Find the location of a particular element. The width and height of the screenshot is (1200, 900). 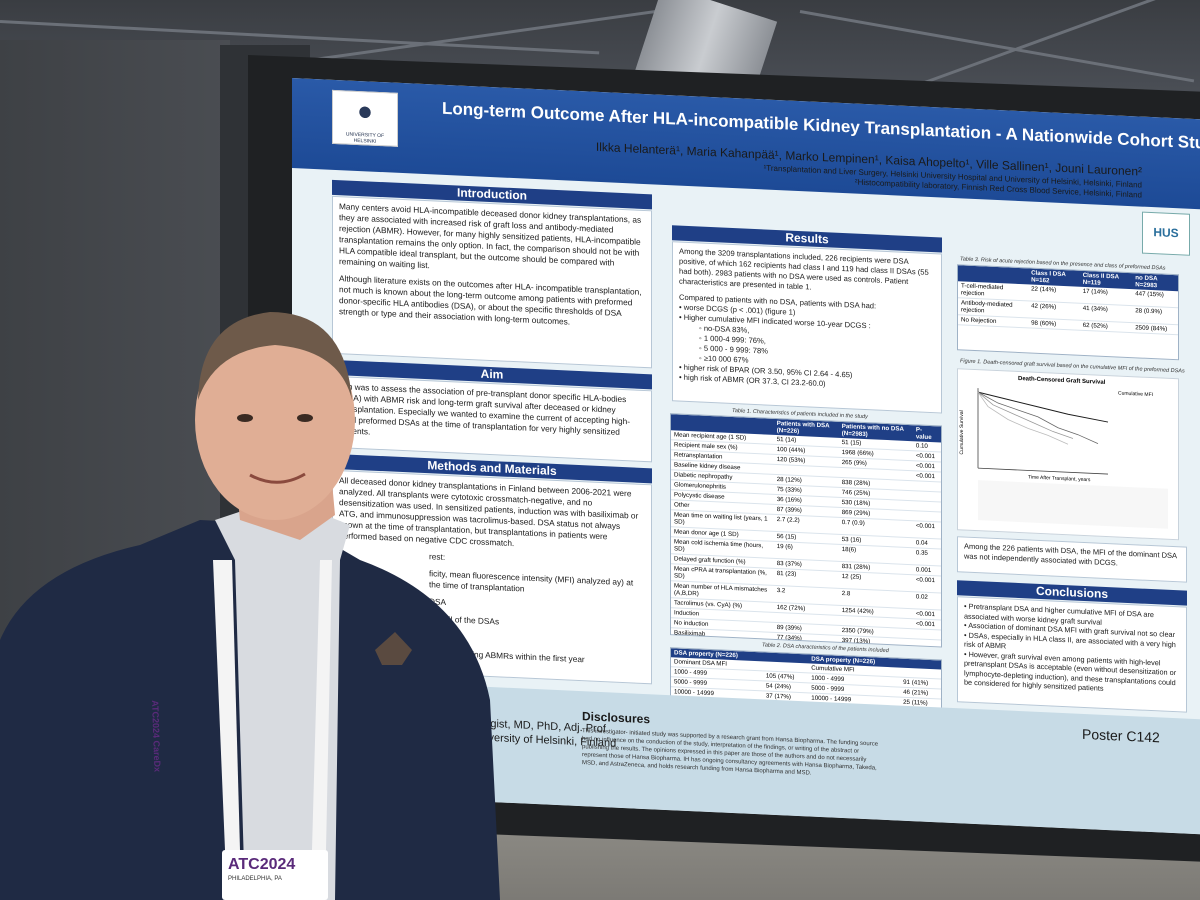

university-name: UNIVERSITY OF HELSINKI is located at coordinates (365, 138).